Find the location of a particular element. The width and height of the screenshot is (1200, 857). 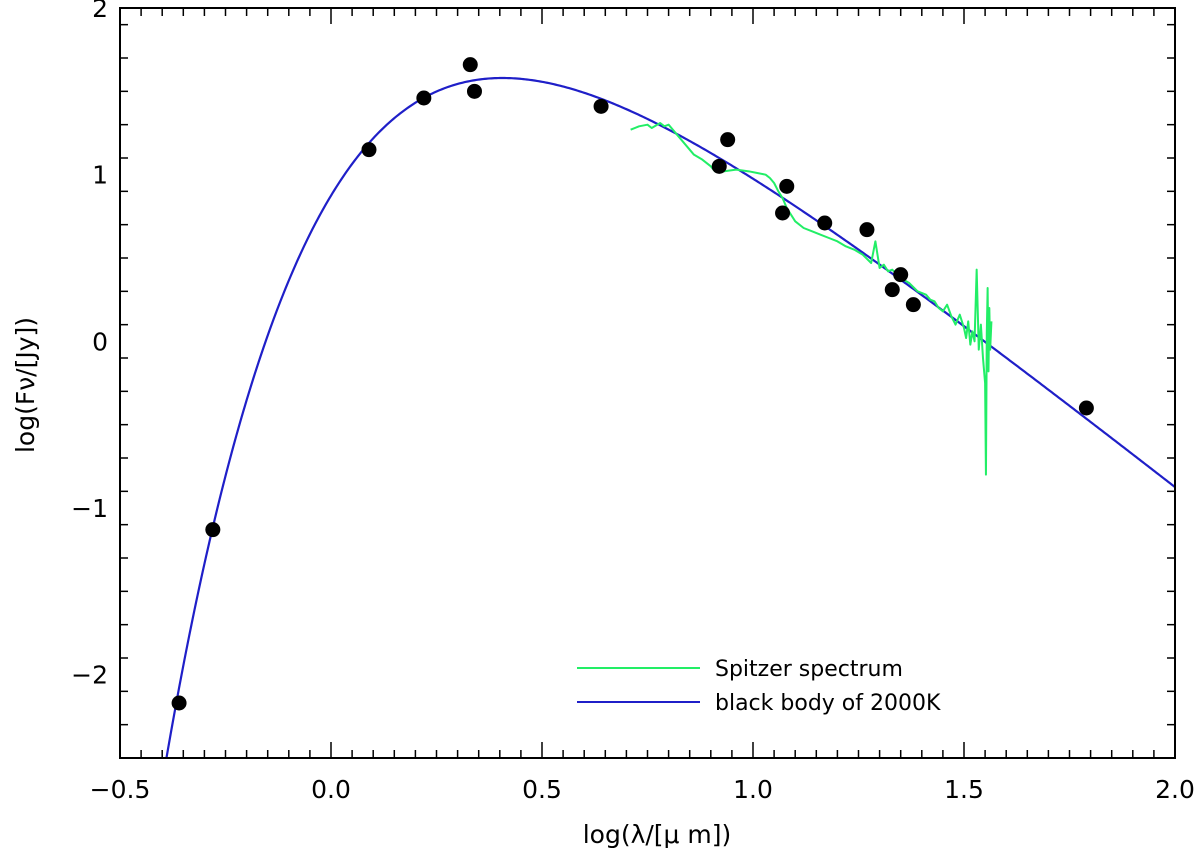

y-tick-label: 0 is located at coordinates (100, 341).